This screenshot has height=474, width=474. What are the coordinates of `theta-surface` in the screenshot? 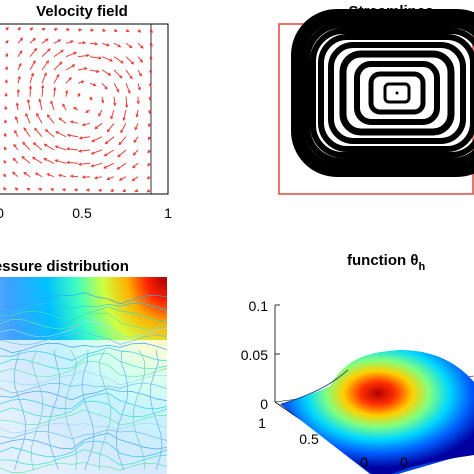 It's located at (378, 412).